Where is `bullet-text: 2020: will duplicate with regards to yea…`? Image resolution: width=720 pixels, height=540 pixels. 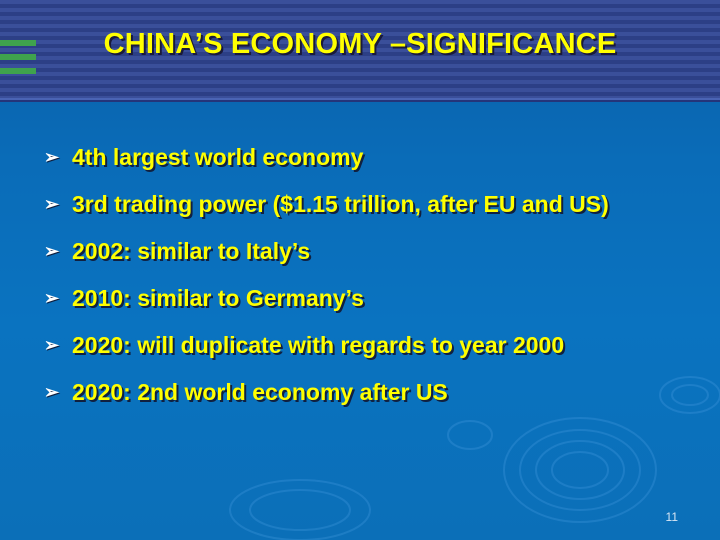
bullet-text: 2020: will duplicate with regards to yea… is located at coordinates (318, 345).